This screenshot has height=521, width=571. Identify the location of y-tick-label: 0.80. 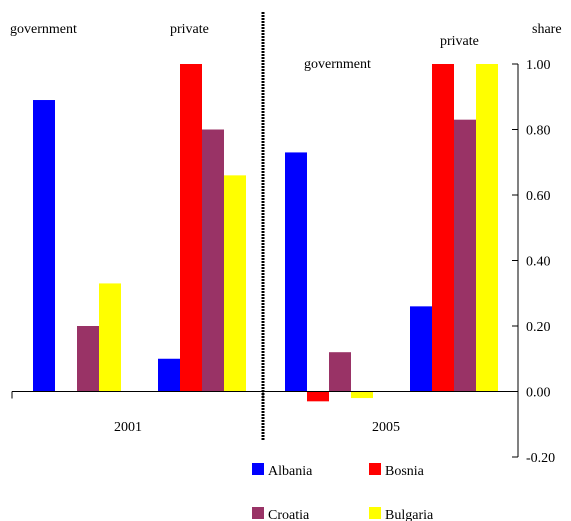
(538, 131).